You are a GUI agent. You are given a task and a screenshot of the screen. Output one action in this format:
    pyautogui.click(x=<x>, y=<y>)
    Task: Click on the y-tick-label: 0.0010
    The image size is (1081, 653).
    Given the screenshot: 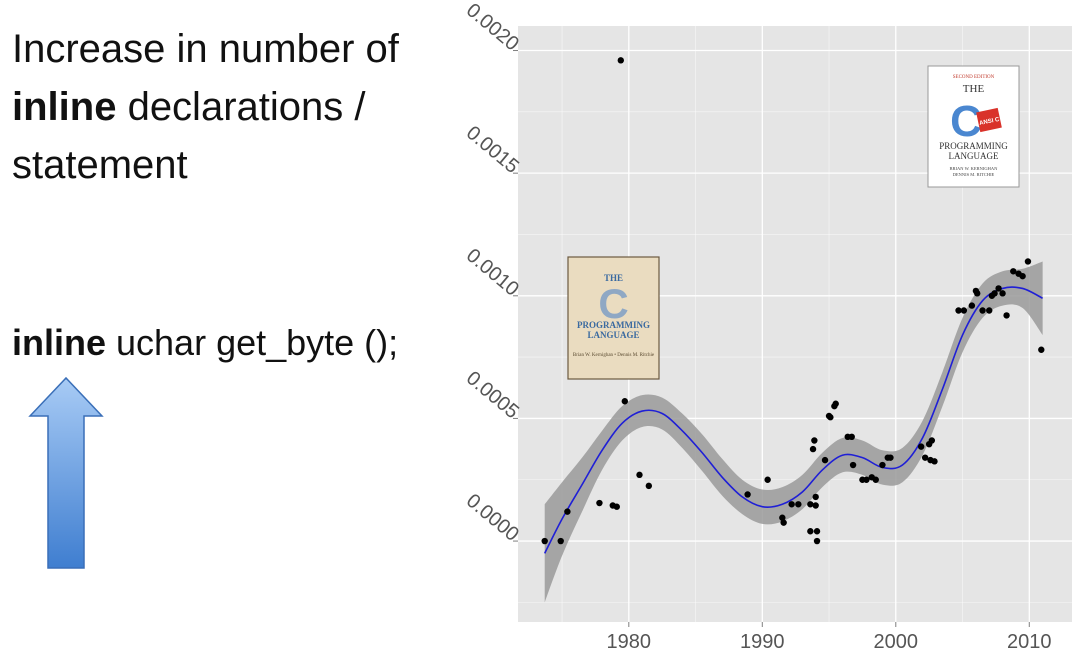 What is the action you would take?
    pyautogui.click(x=492, y=272)
    